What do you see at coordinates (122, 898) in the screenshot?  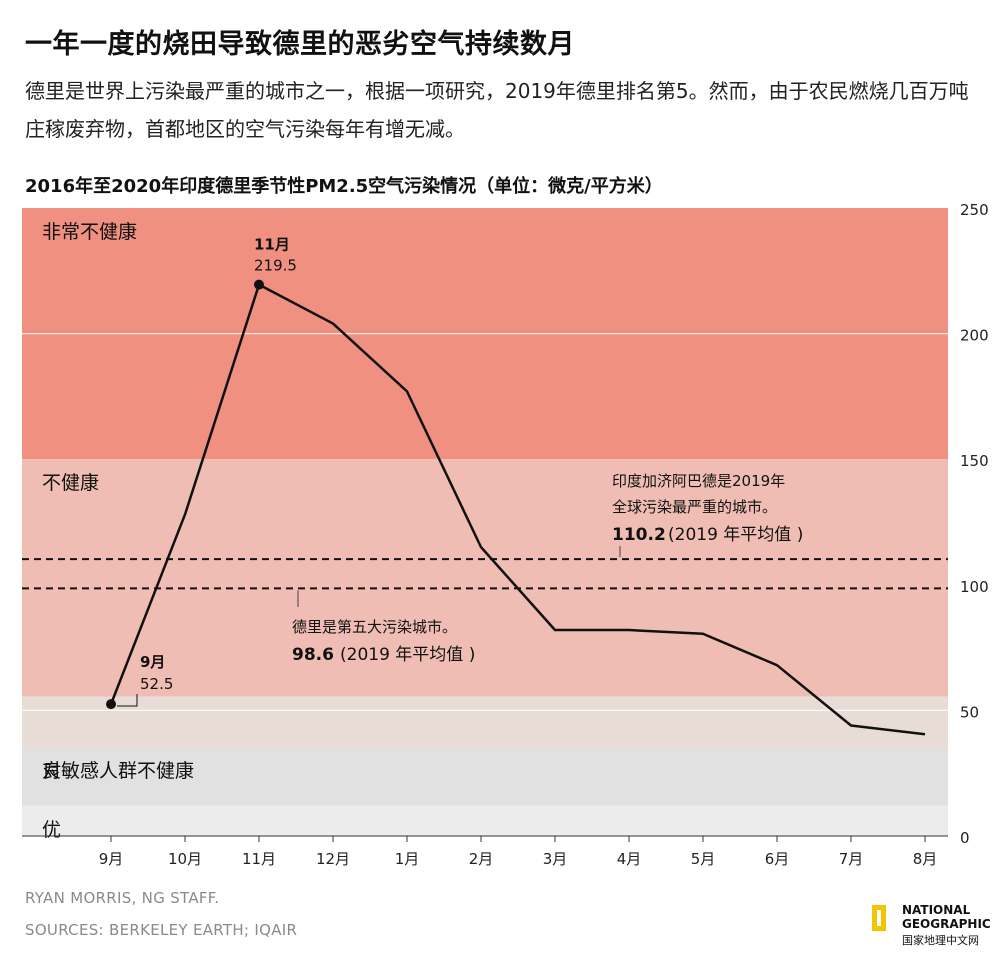 I see `credit-text: RYAN MORRIS, NG STAFF.` at bounding box center [122, 898].